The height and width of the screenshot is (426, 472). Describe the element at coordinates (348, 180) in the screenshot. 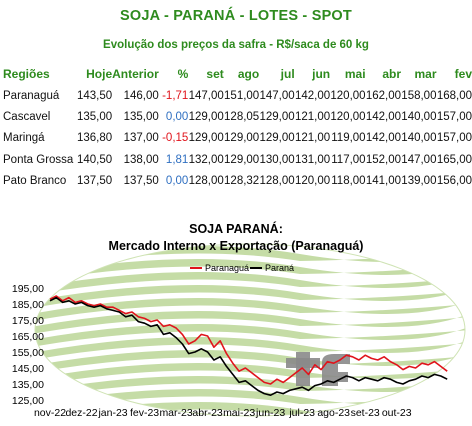

I see `price-cell-mai: 118,00` at that location.